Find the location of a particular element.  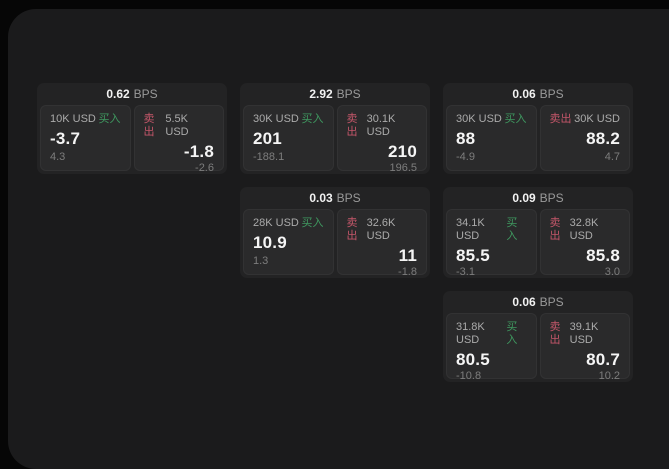

bps-header: 2.92 BPS is located at coordinates (335, 94).